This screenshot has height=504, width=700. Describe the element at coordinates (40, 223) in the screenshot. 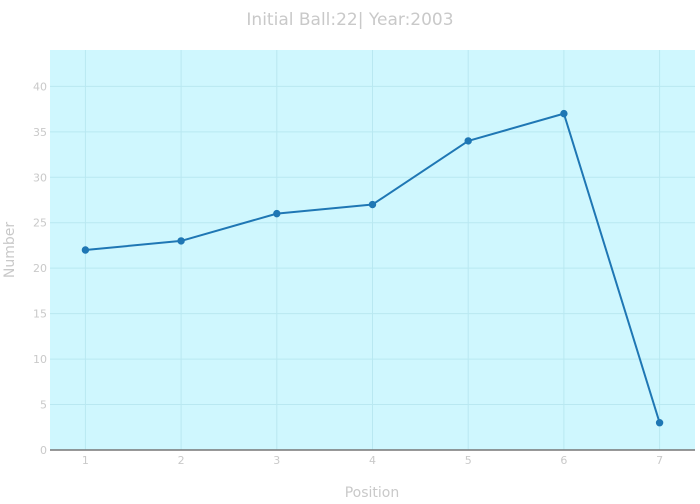

I see `y-tick-label: 25` at that location.